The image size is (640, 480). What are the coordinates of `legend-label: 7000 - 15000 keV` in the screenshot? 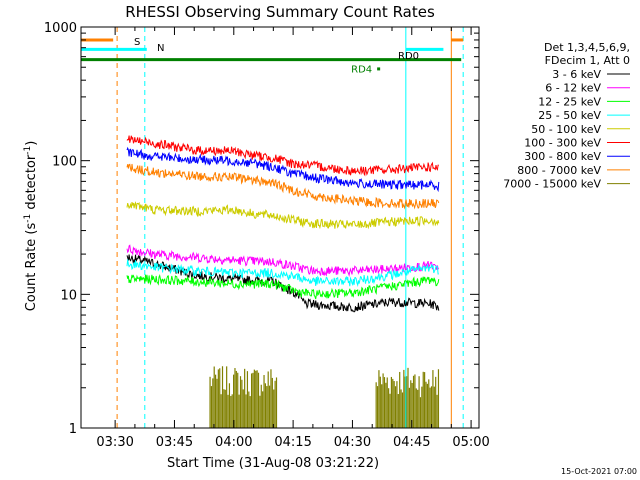 It's located at (552, 184).